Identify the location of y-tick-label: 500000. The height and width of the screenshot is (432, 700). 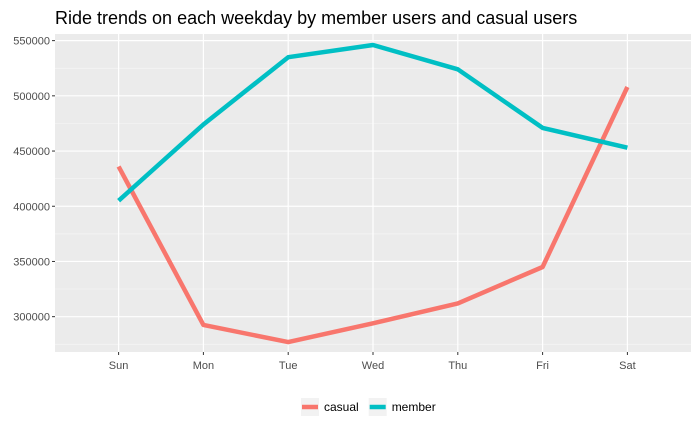
(31, 97).